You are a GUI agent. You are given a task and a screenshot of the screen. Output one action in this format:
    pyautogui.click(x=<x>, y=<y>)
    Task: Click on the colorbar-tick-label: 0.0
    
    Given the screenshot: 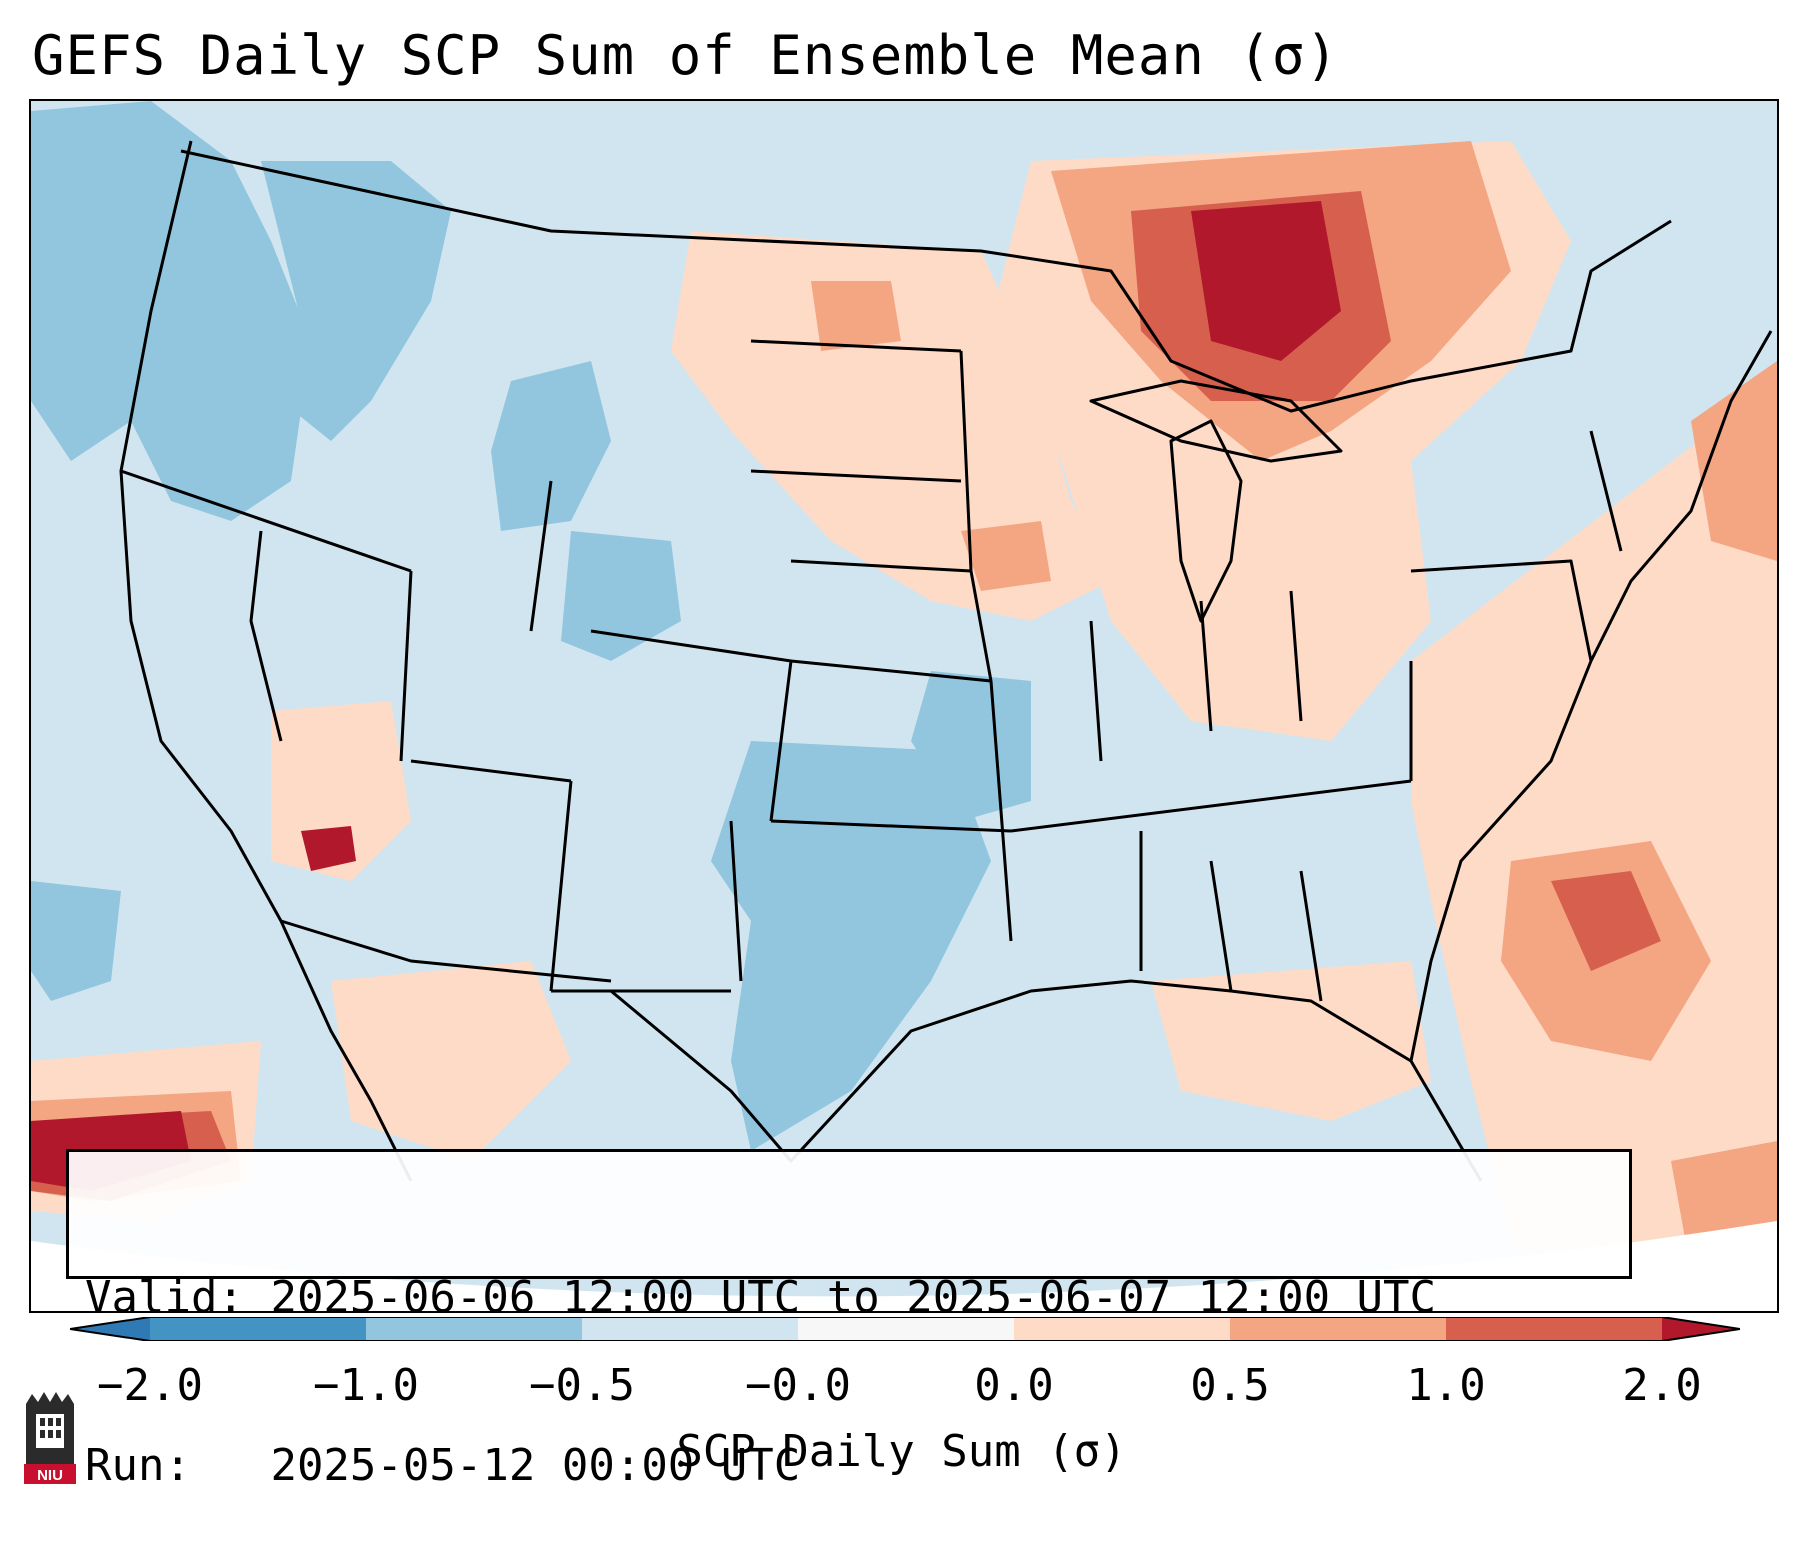 What is the action you would take?
    pyautogui.click(x=1014, y=1385)
    